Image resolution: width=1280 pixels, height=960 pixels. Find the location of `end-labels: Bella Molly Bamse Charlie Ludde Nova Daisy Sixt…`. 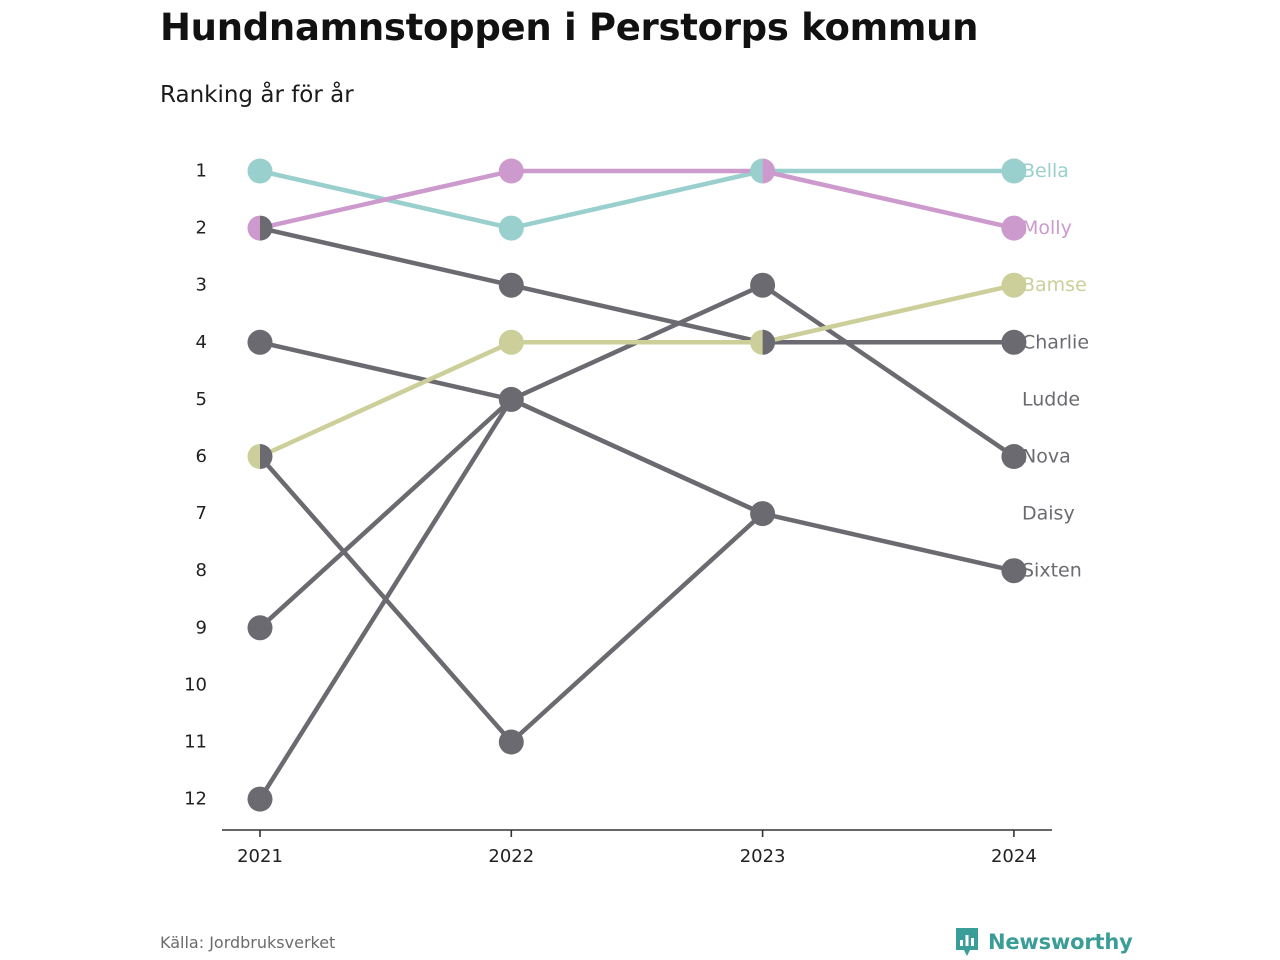

end-labels: Bella Molly Bamse Charlie Ludde Nova Daisy Sixt… is located at coordinates (1055, 371).